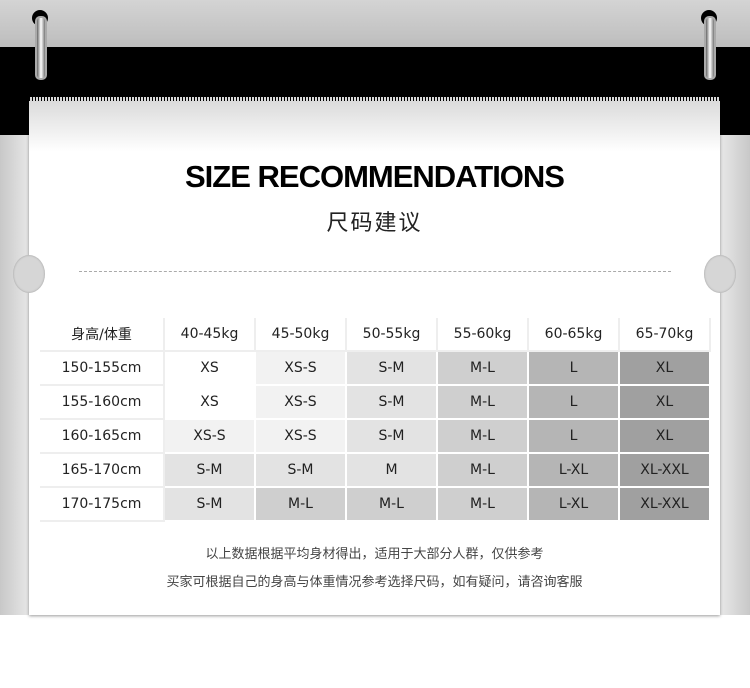  What do you see at coordinates (574, 335) in the screenshot?
I see `weight-header: 60-65kg` at bounding box center [574, 335].